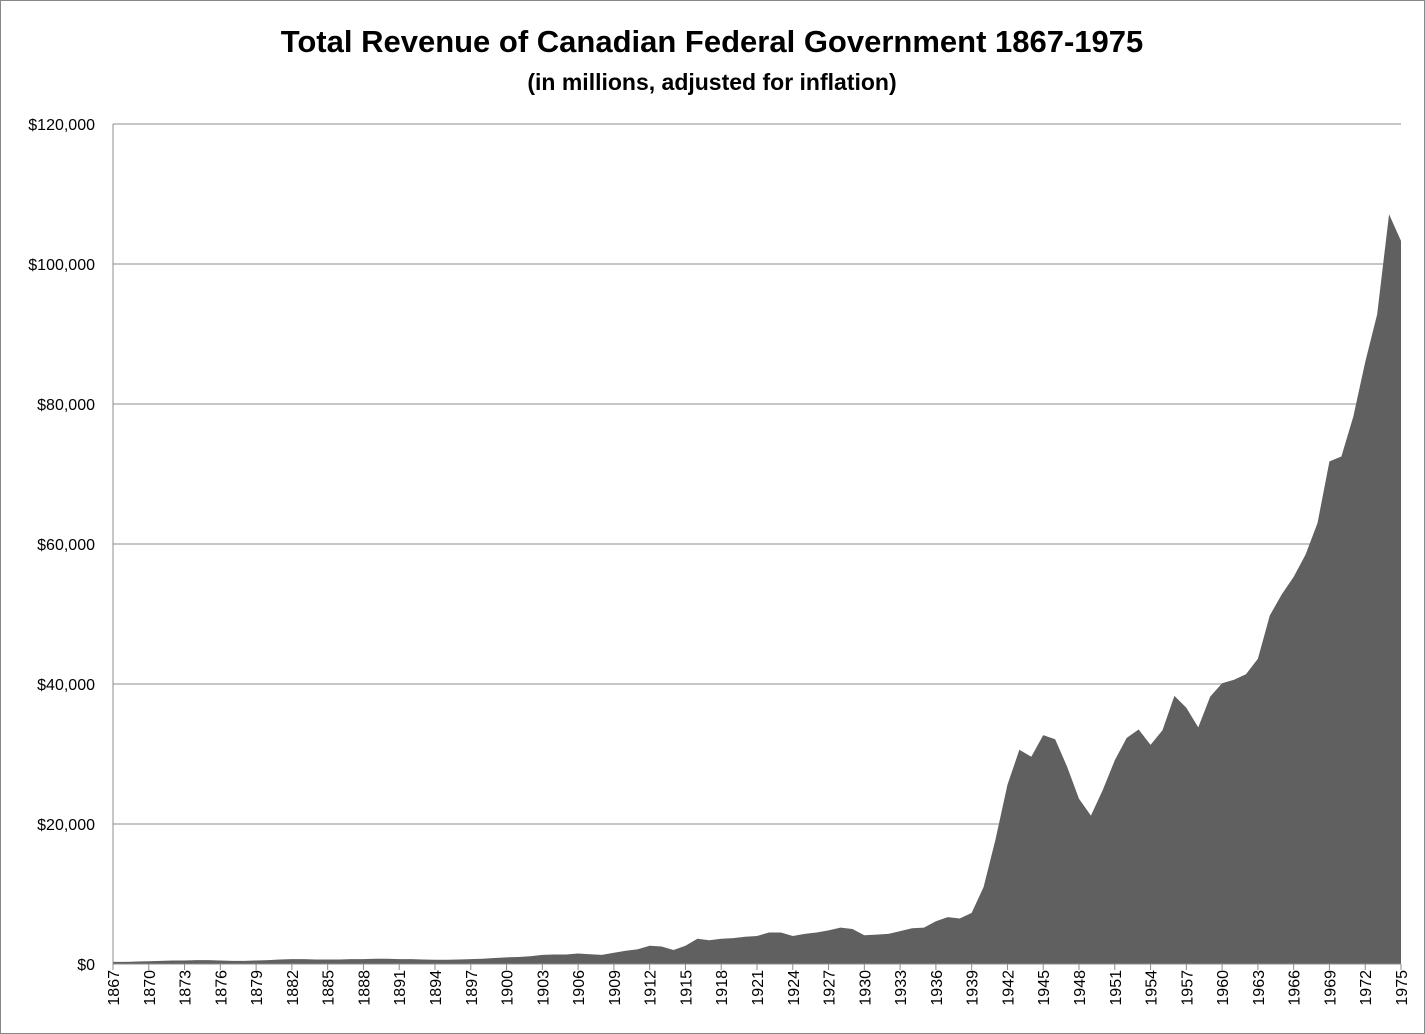 The image size is (1425, 1034). What do you see at coordinates (543, 988) in the screenshot?
I see `x-tick-label: 1903` at bounding box center [543, 988].